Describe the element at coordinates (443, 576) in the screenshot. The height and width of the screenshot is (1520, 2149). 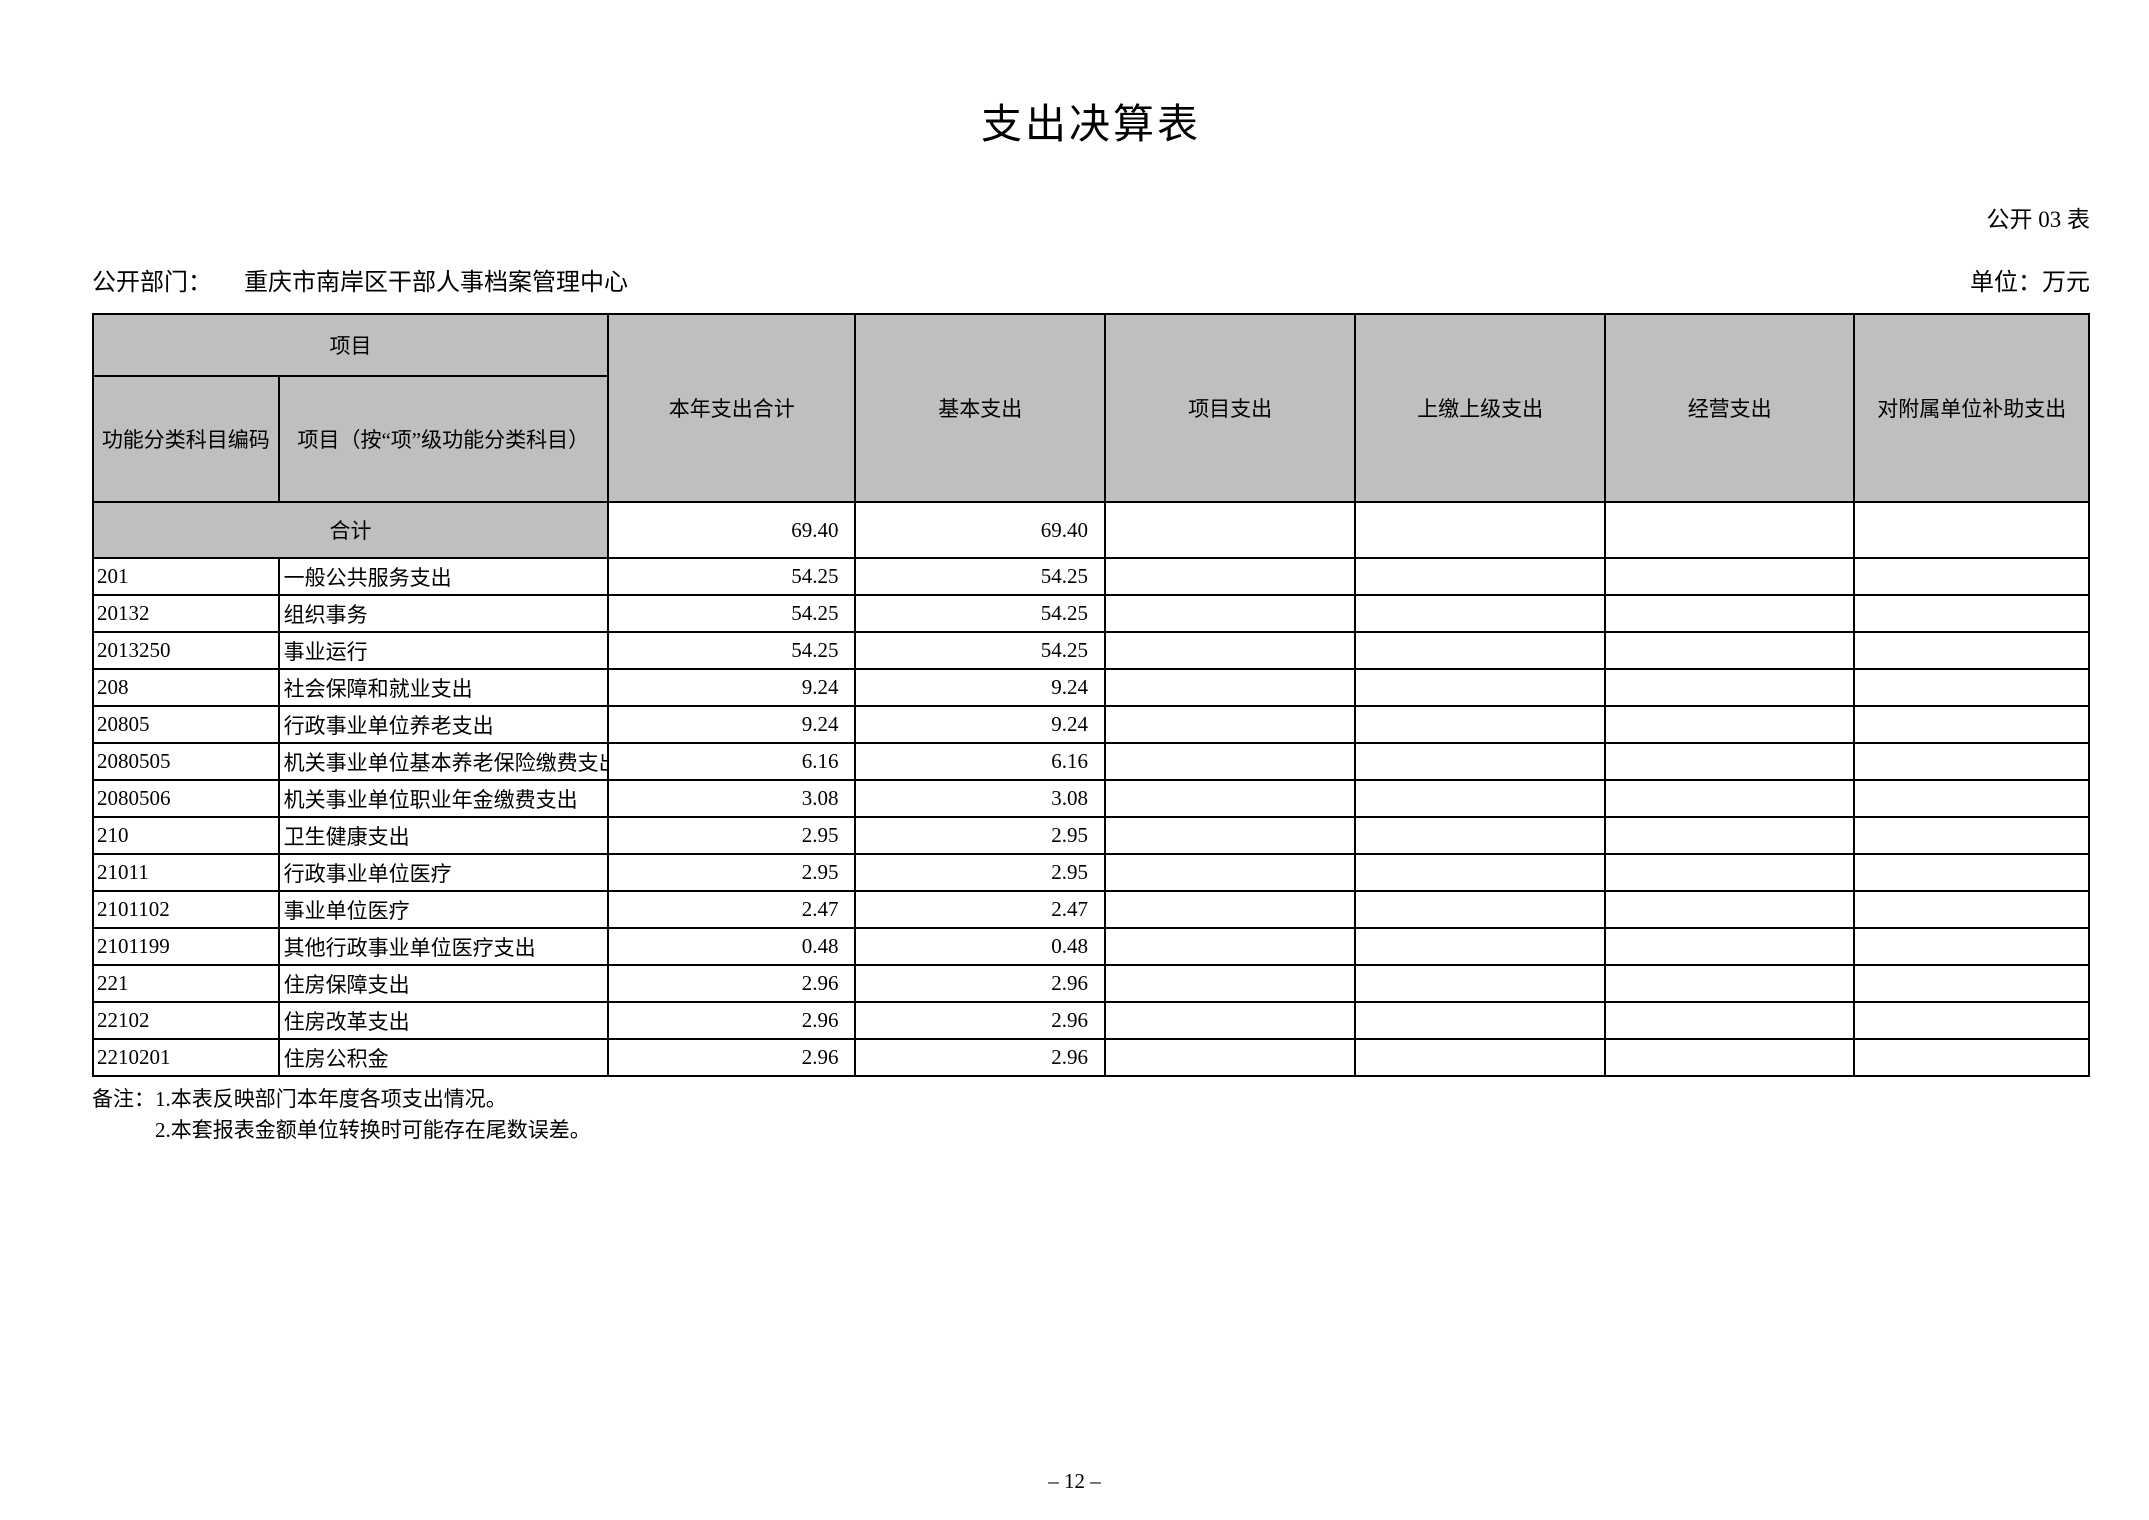
I see `row-name: 一般公共服务支出` at that location.